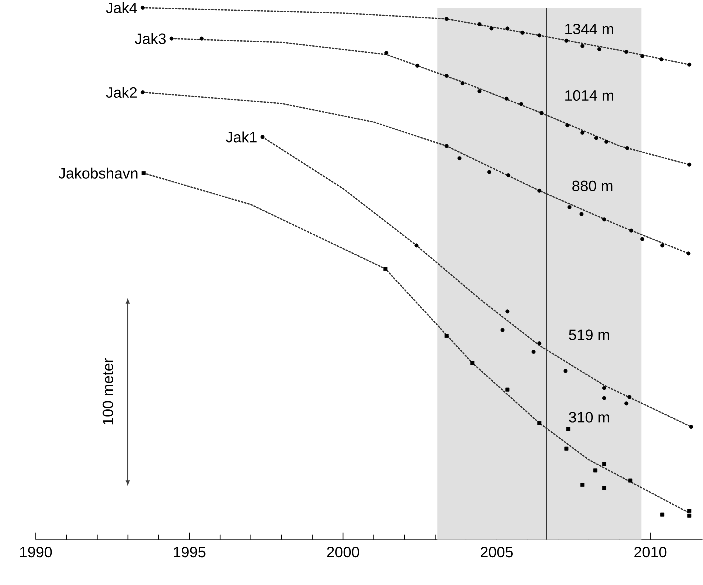 The height and width of the screenshot is (585, 703). I want to click on x-tick-label: 2010, so click(650, 552).